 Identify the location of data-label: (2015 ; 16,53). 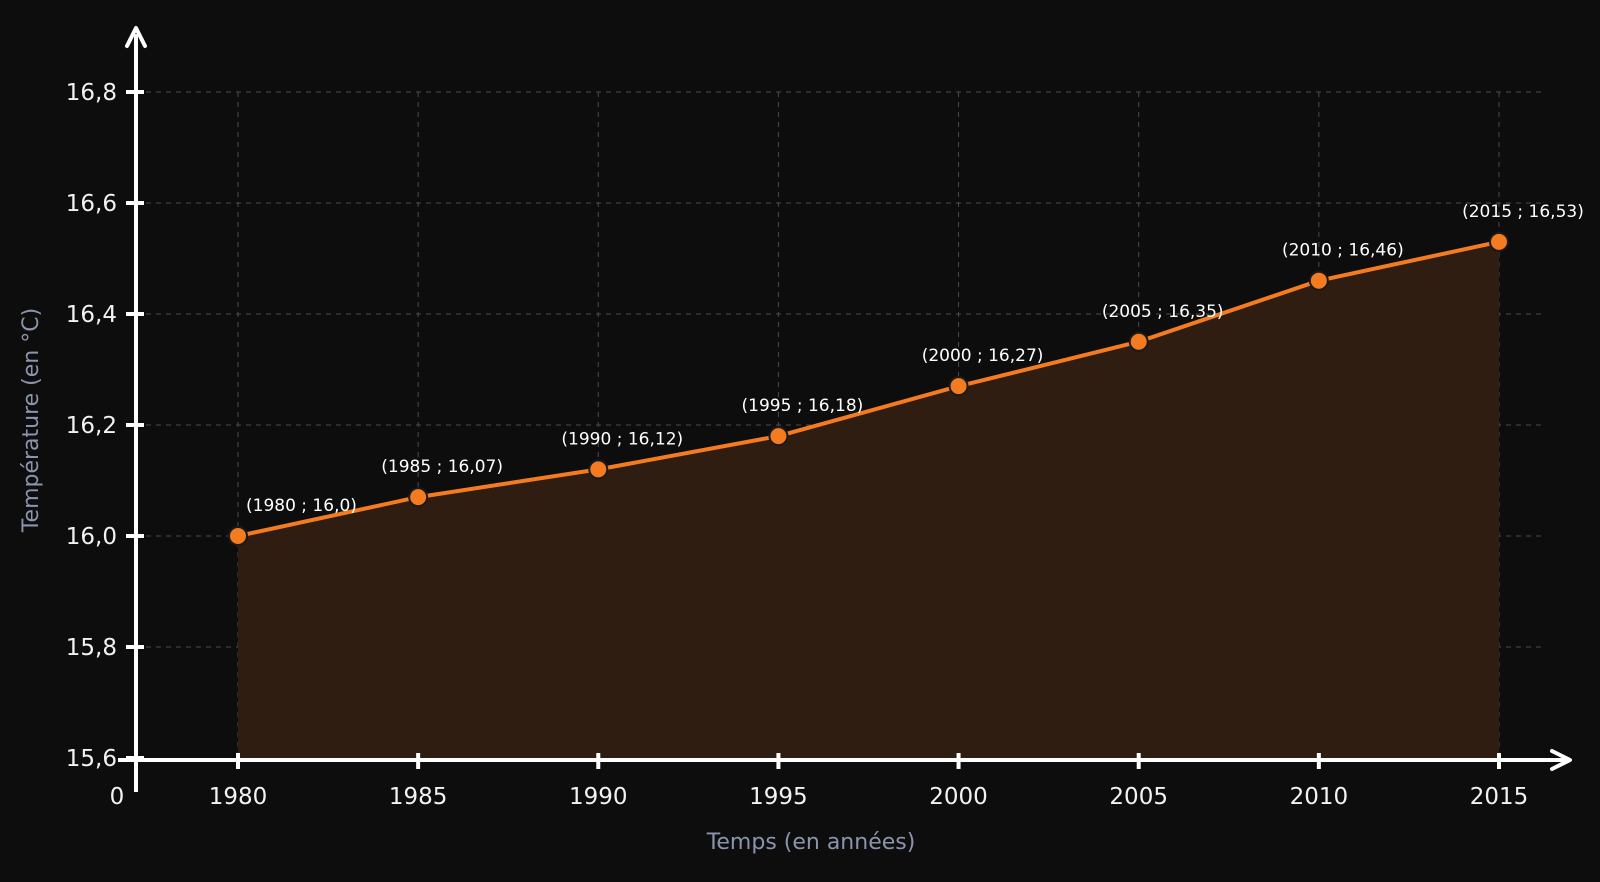
(1523, 212).